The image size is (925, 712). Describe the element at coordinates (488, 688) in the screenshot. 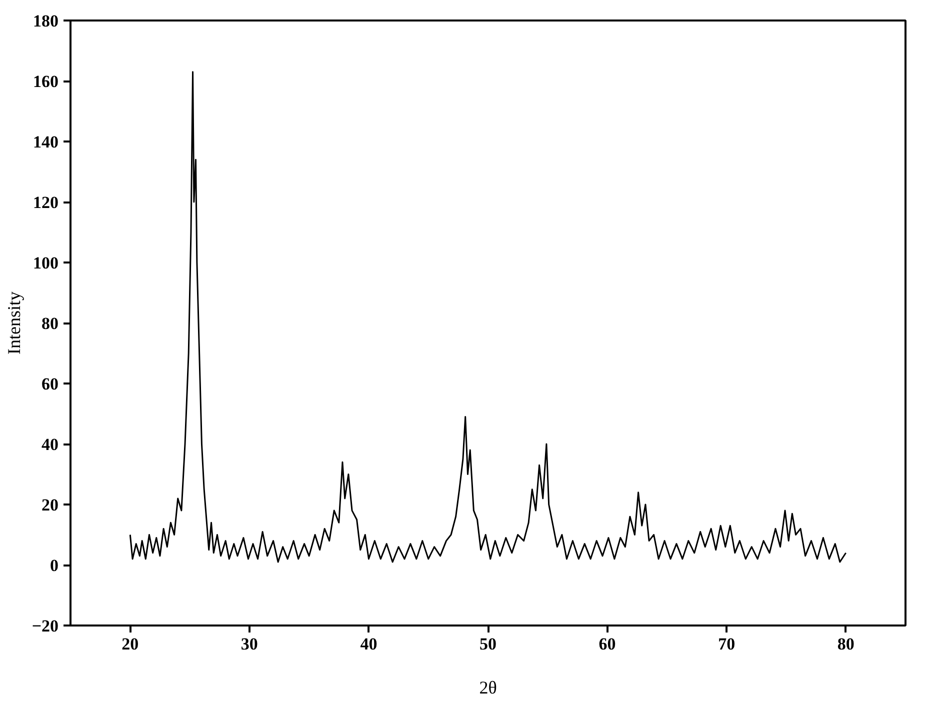

I see `x-axis-title: 2θ` at that location.